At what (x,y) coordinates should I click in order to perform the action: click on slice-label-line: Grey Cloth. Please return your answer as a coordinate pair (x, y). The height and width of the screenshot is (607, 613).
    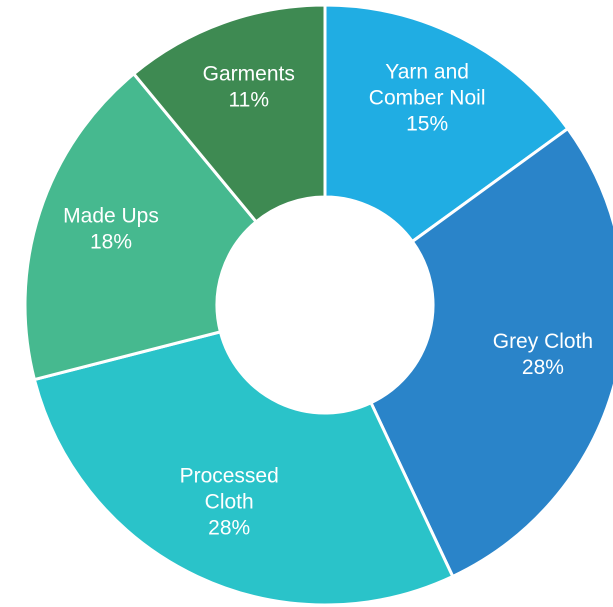
    Looking at the image, I should click on (543, 341).